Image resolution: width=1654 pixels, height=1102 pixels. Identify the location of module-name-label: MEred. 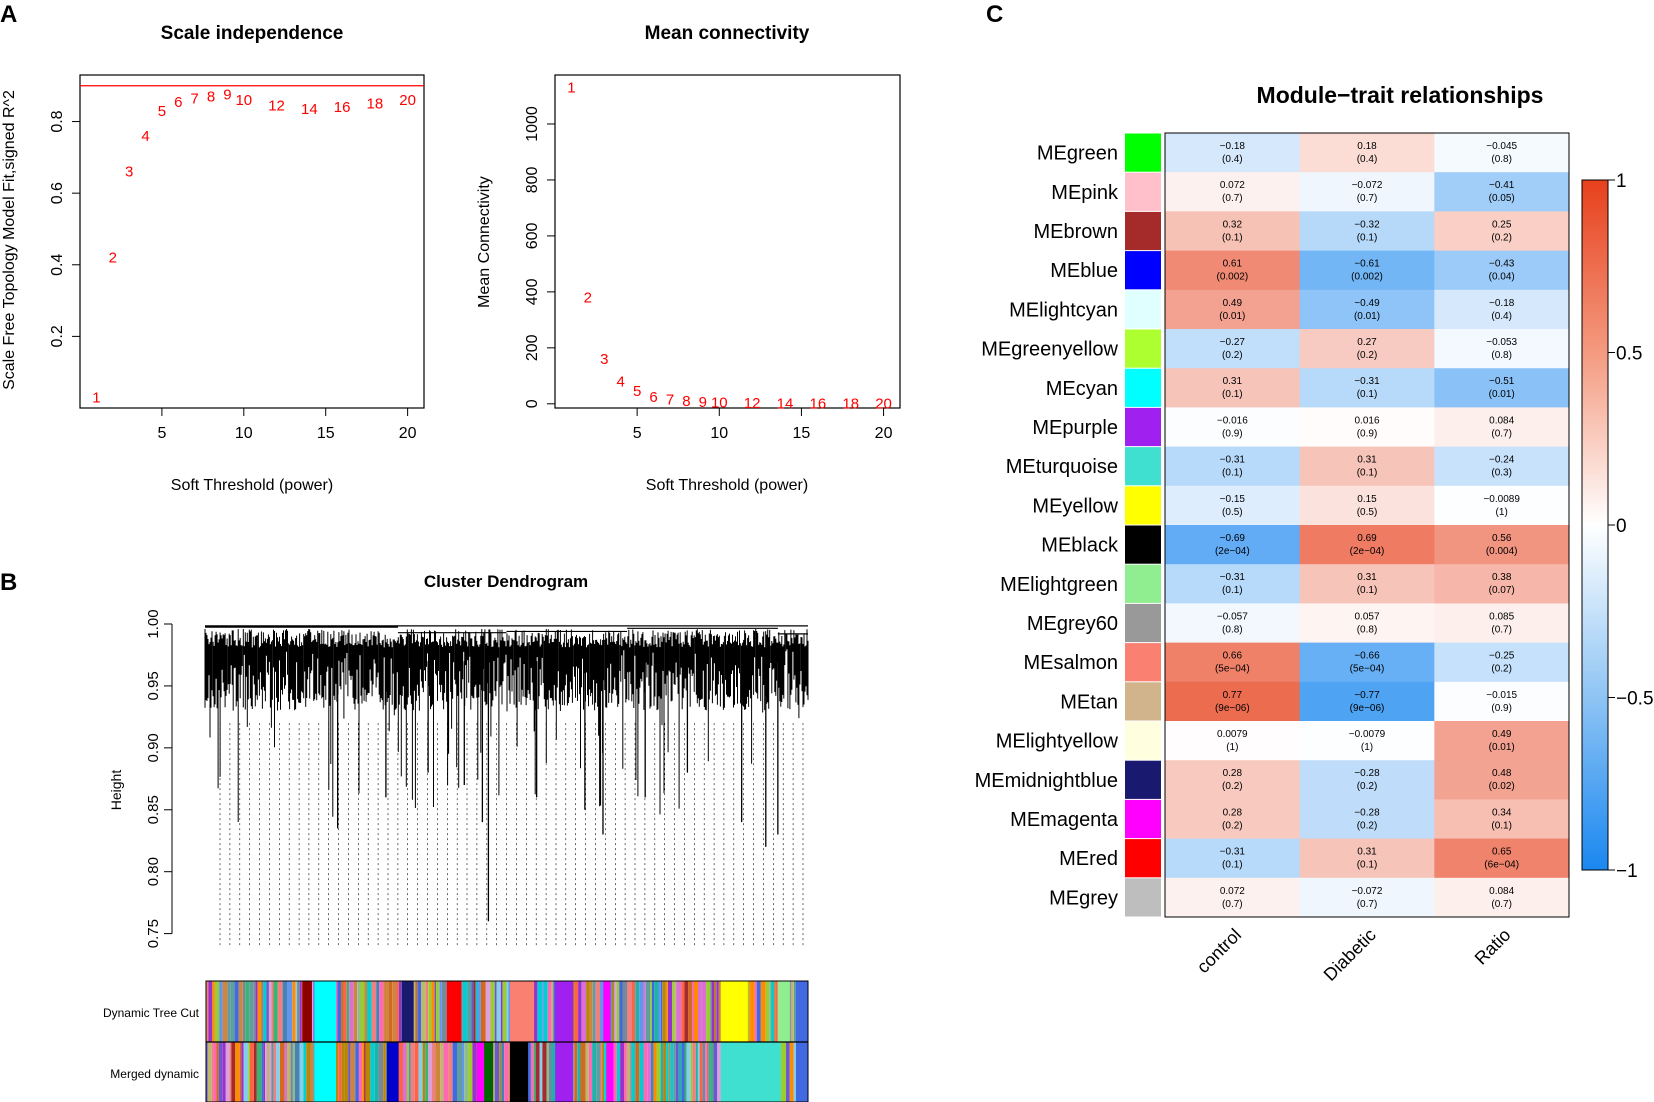
(1088, 859).